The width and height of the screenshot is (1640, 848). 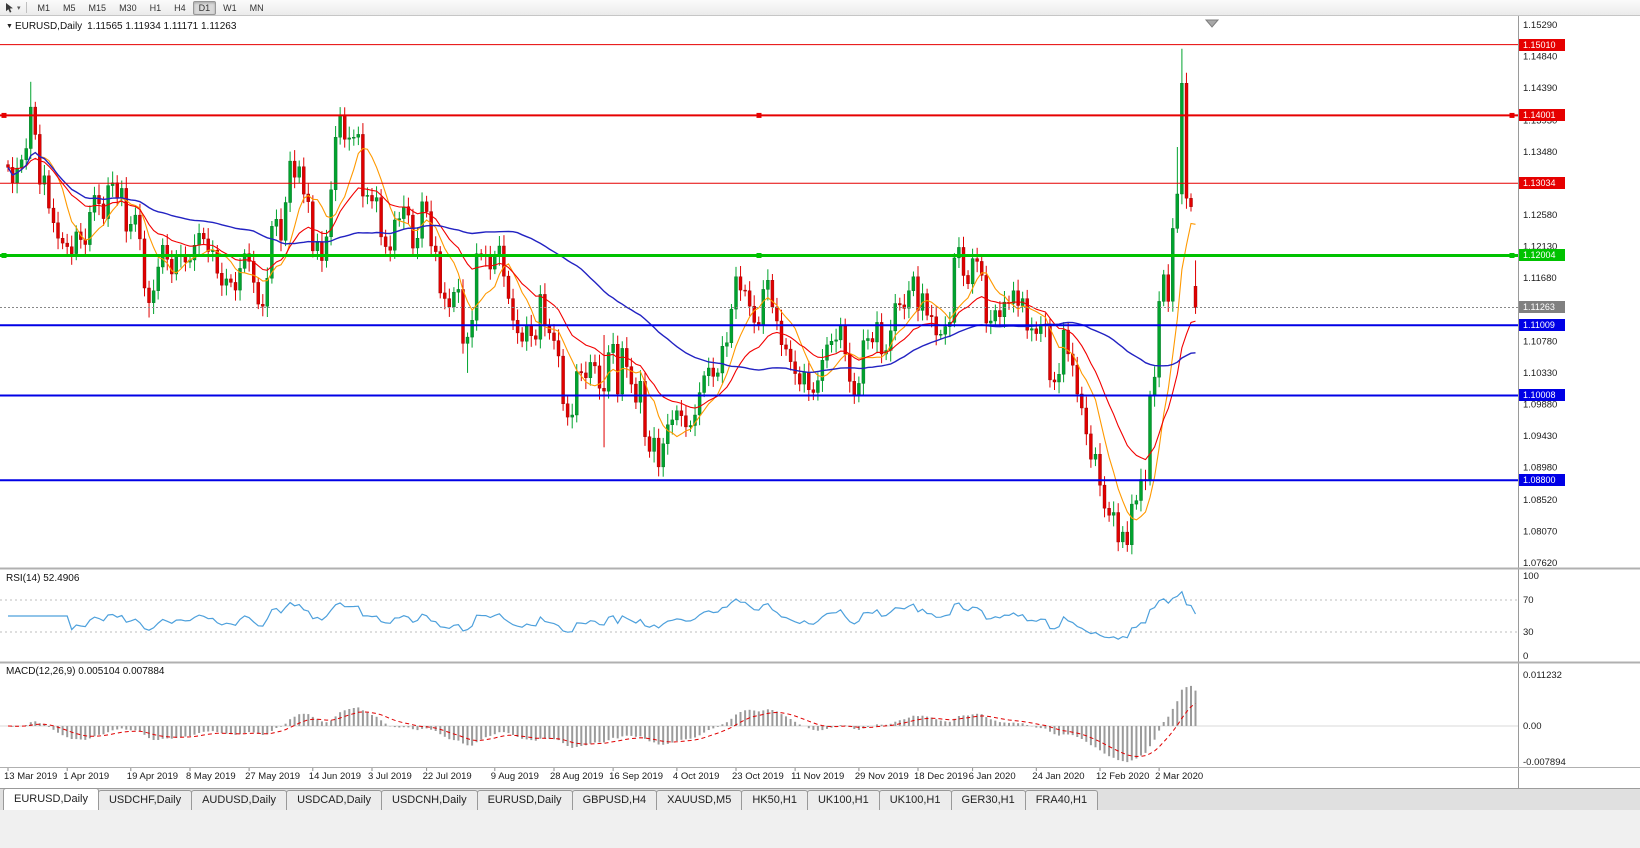 What do you see at coordinates (1540, 500) in the screenshot?
I see `price-axis-label: 1.08520` at bounding box center [1540, 500].